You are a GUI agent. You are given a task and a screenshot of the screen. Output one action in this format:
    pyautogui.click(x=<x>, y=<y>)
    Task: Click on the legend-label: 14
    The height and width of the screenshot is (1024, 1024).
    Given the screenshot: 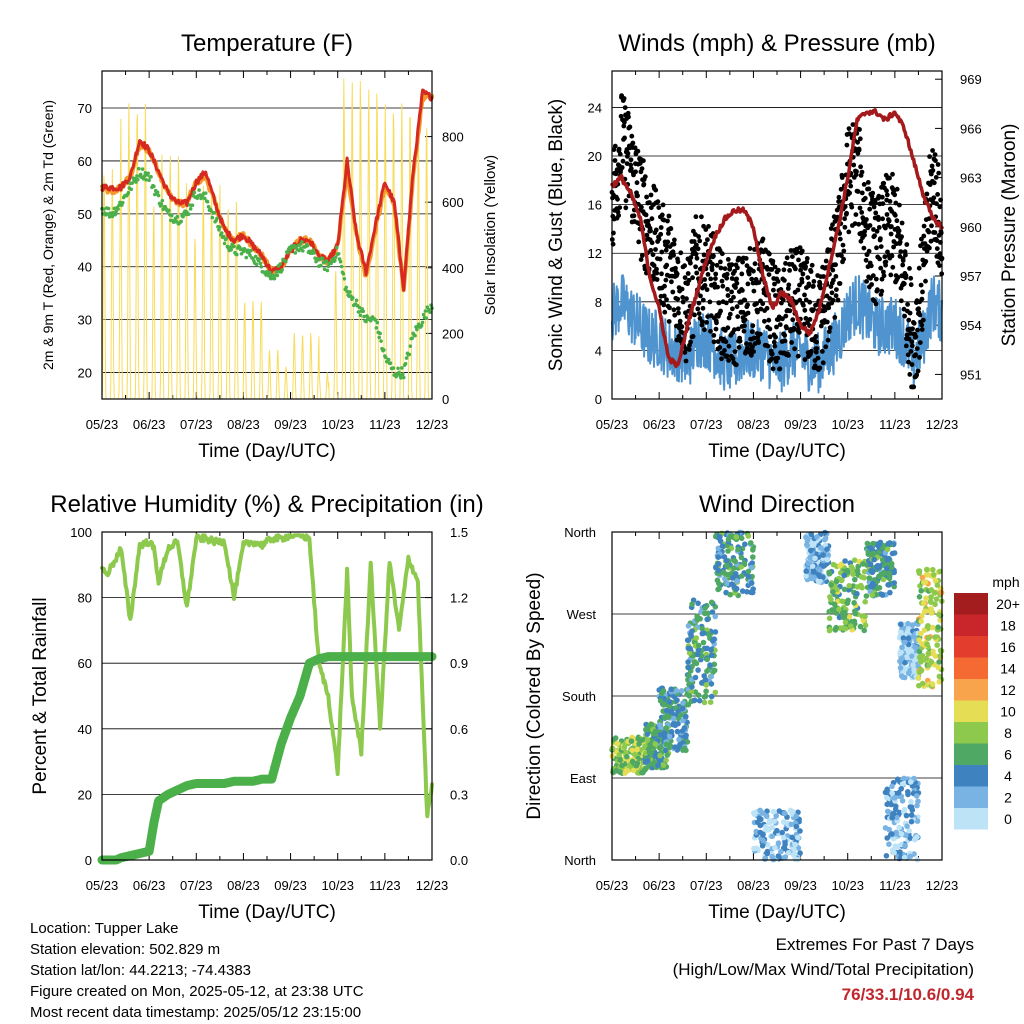 What is the action you would take?
    pyautogui.click(x=1008, y=669)
    